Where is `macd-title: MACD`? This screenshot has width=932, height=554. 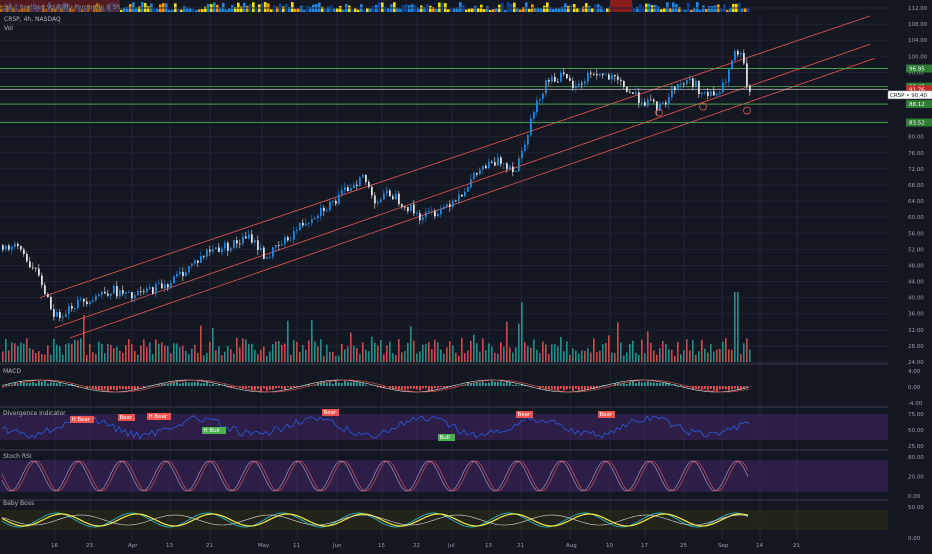
macd-title: MACD is located at coordinates (12, 371).